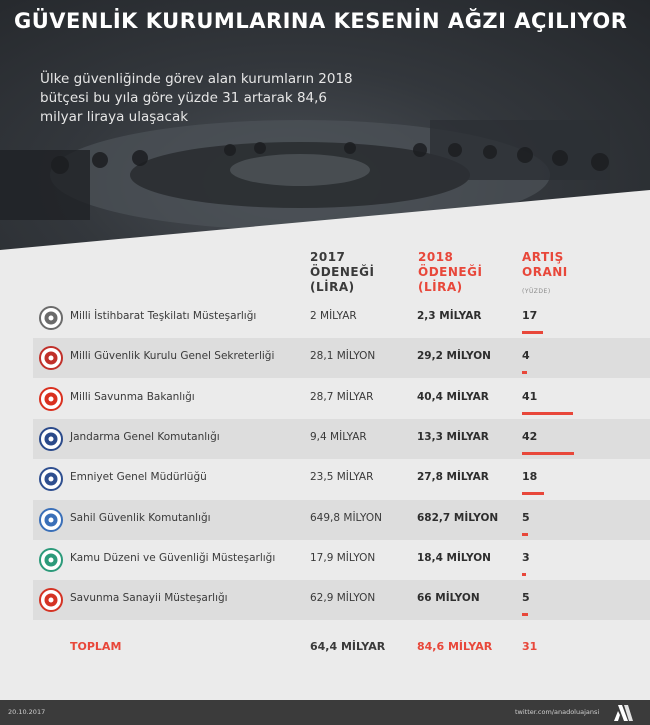 This screenshot has width=650, height=725. Describe the element at coordinates (526, 356) in the screenshot. I see `rate-value: 4` at that location.